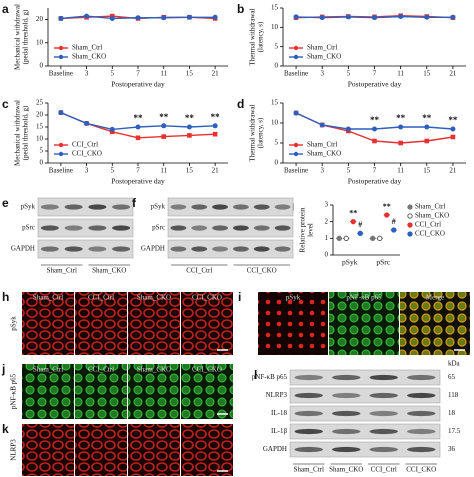 This screenshot has height=477, width=474. Describe the element at coordinates (375, 181) in the screenshot. I see `x-axis-label: Postoperative day` at that location.